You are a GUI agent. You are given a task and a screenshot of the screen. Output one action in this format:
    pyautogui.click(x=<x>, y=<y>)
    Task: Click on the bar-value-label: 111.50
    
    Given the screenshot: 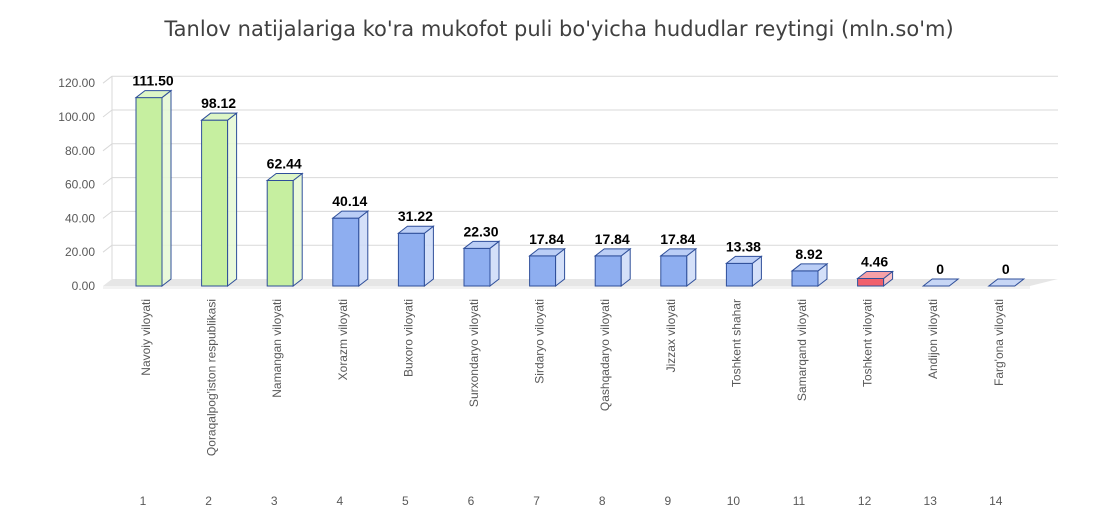 What is the action you would take?
    pyautogui.click(x=152, y=81)
    